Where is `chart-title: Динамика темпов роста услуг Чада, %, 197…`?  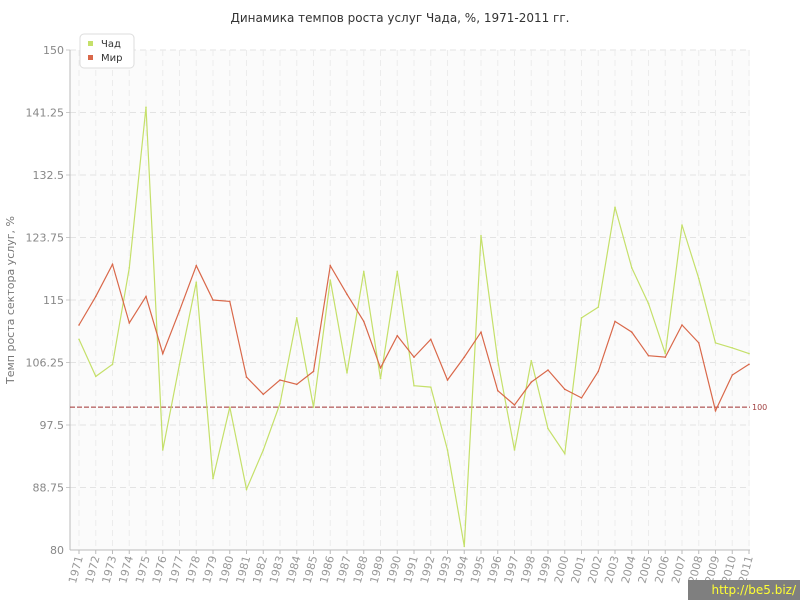
chart-title: Динамика темпов роста услуг Чада, %, 197… is located at coordinates (400, 18).